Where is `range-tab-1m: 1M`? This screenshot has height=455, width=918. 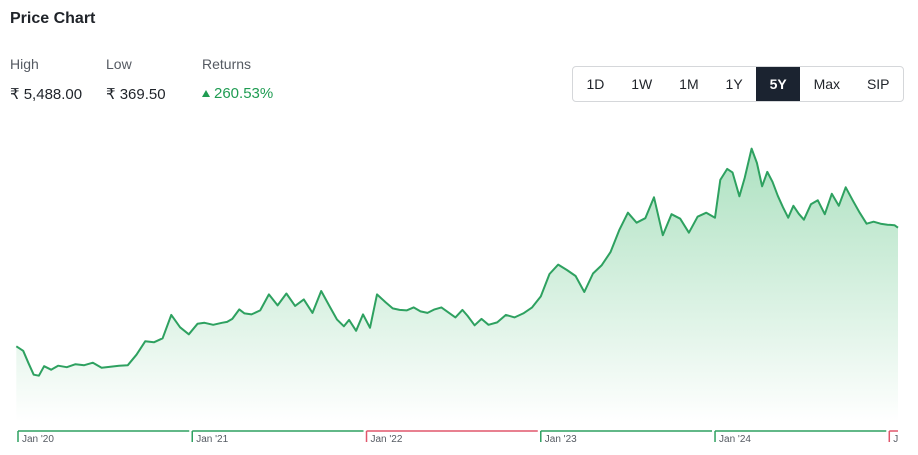
range-tab-1m: 1M is located at coordinates (689, 84).